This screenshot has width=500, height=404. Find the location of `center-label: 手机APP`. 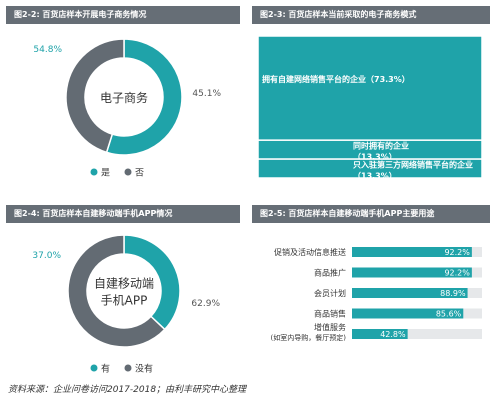

center-label: 手机APP is located at coordinates (124, 301).